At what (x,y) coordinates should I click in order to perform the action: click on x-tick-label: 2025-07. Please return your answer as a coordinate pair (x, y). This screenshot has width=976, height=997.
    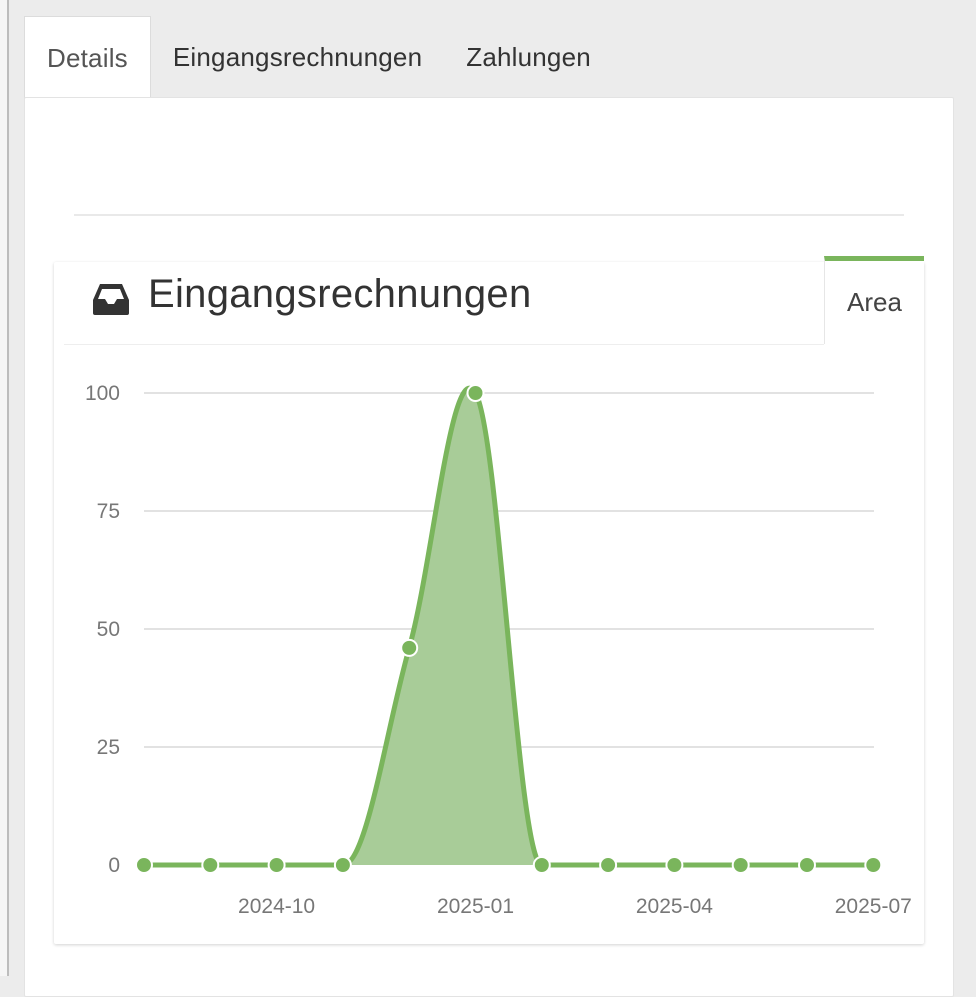
    Looking at the image, I should click on (873, 906).